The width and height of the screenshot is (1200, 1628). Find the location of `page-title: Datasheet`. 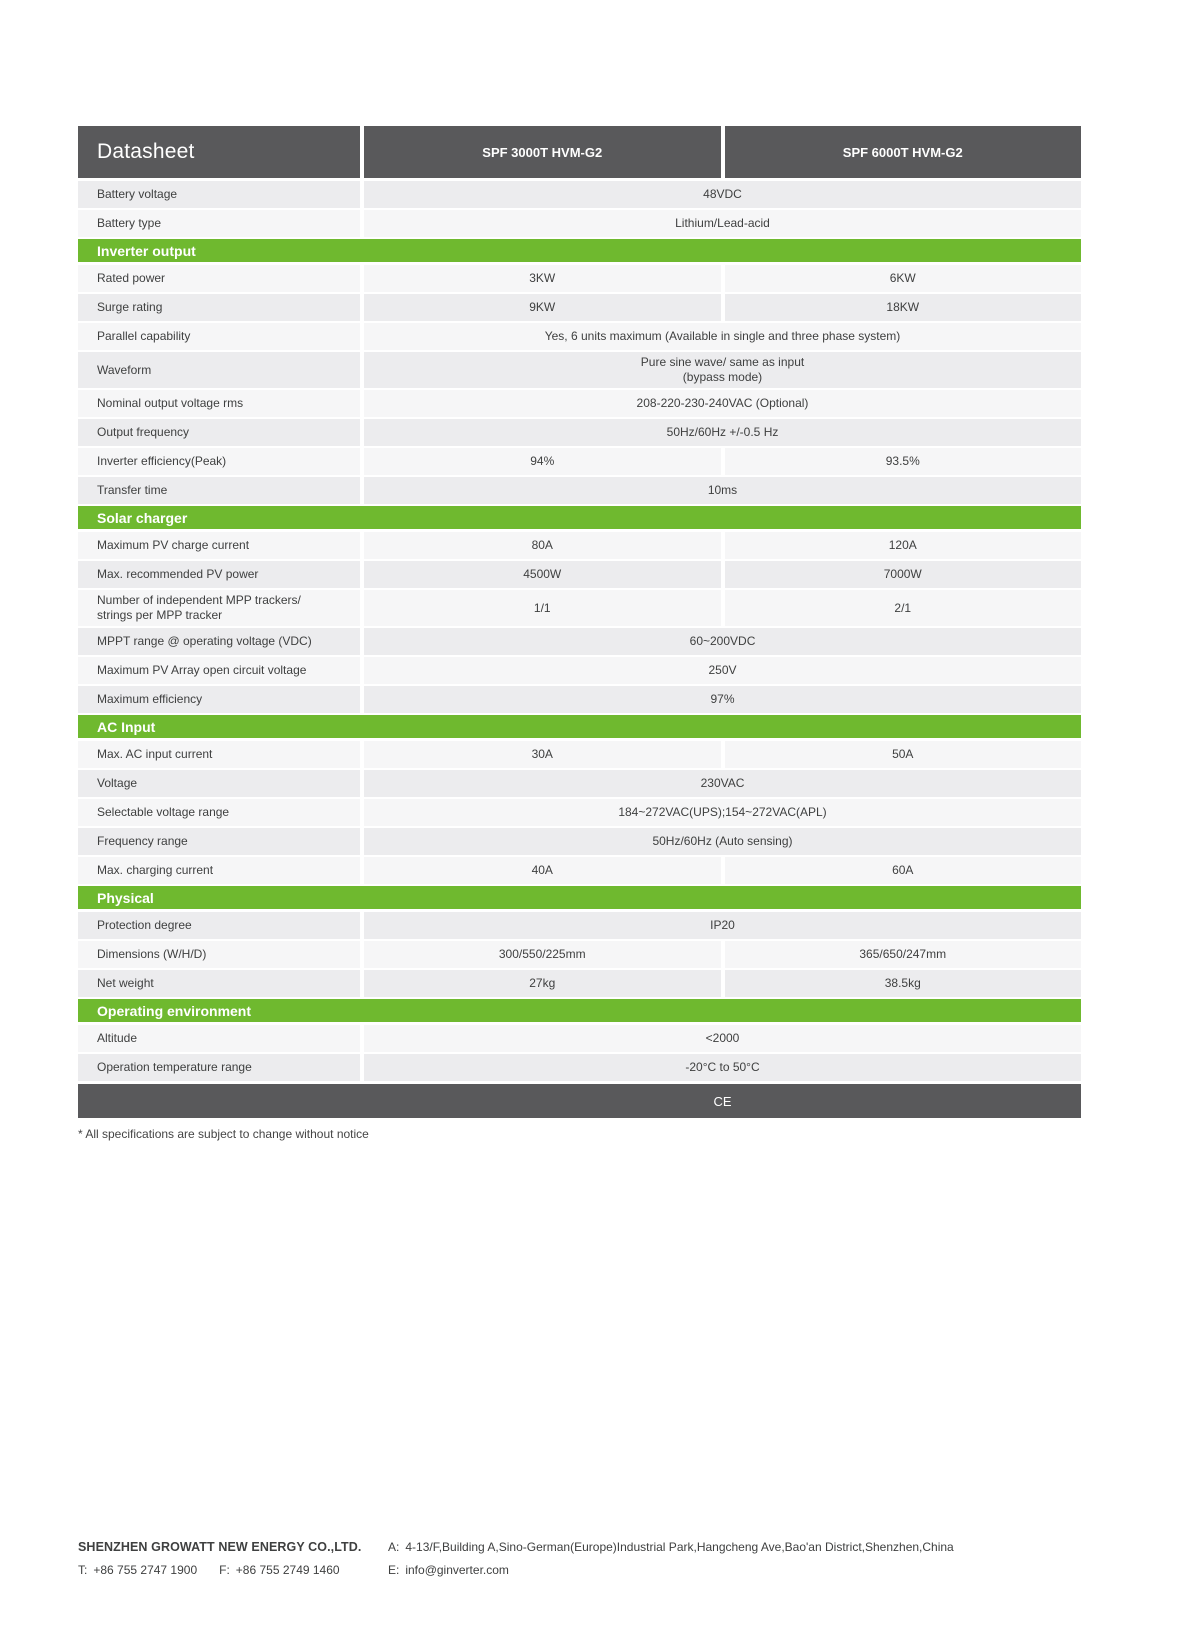

page-title: Datasheet is located at coordinates (219, 152).